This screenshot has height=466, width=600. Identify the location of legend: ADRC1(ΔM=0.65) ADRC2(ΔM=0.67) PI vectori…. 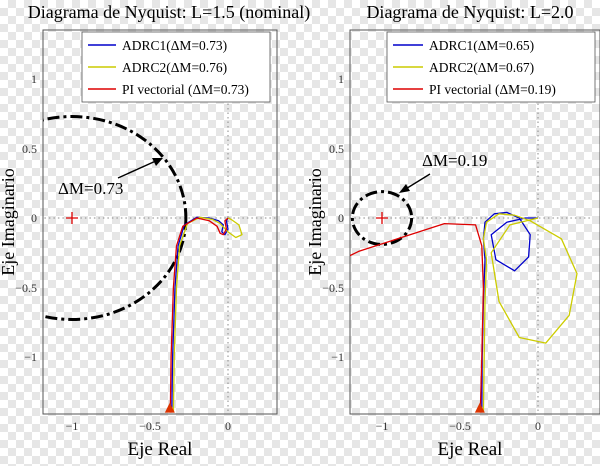
(491, 67).